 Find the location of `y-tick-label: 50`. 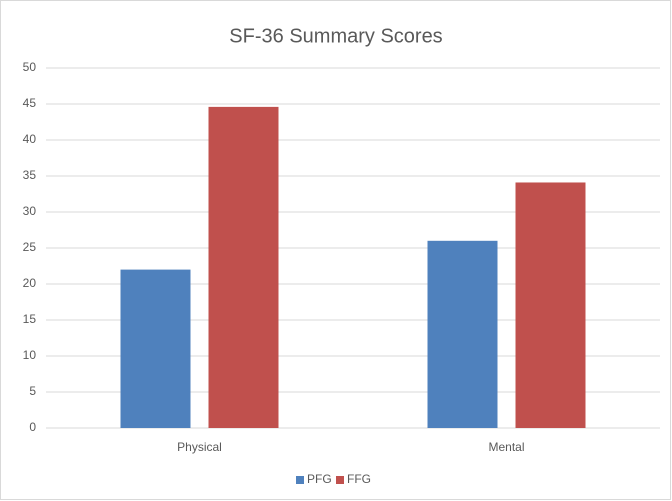

y-tick-label: 50 is located at coordinates (30, 67).